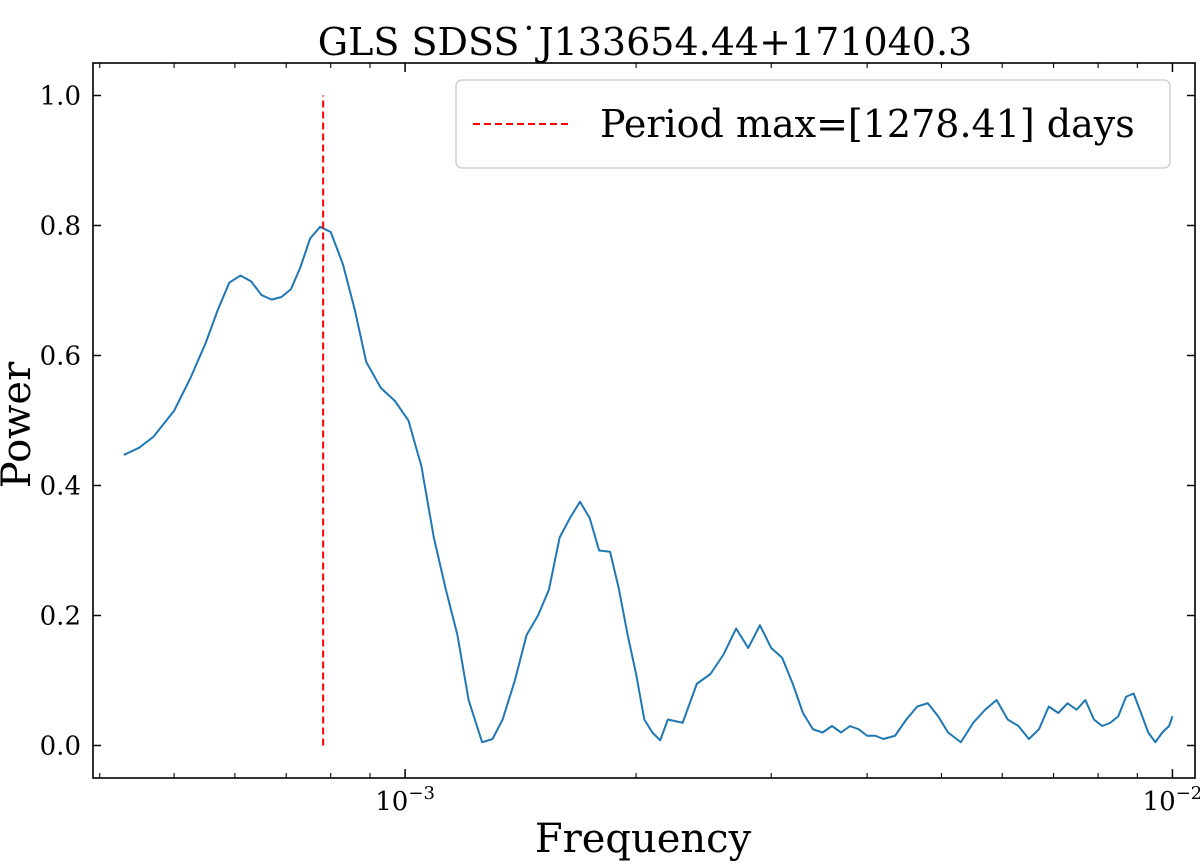  Describe the element at coordinates (60, 617) in the screenshot. I see `y-tick-label: 0.2` at that location.